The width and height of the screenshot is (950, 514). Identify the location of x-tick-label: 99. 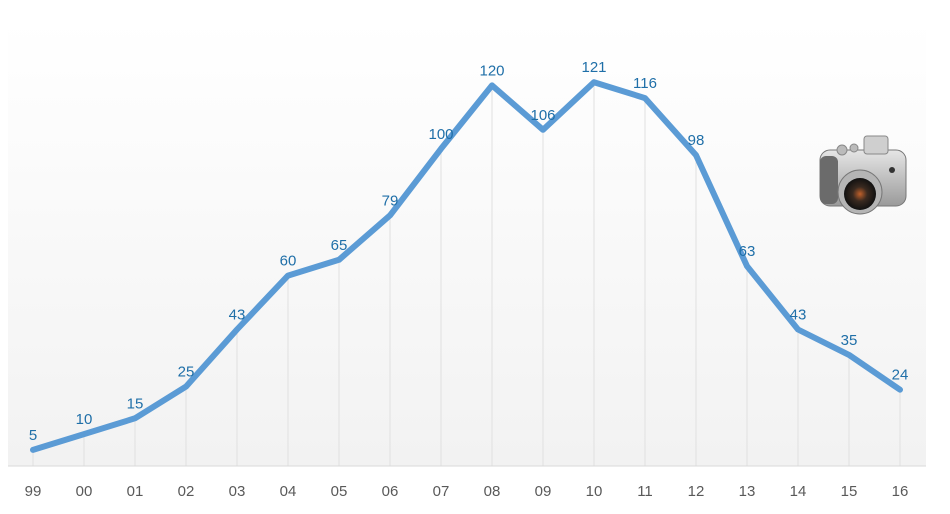
(33, 491).